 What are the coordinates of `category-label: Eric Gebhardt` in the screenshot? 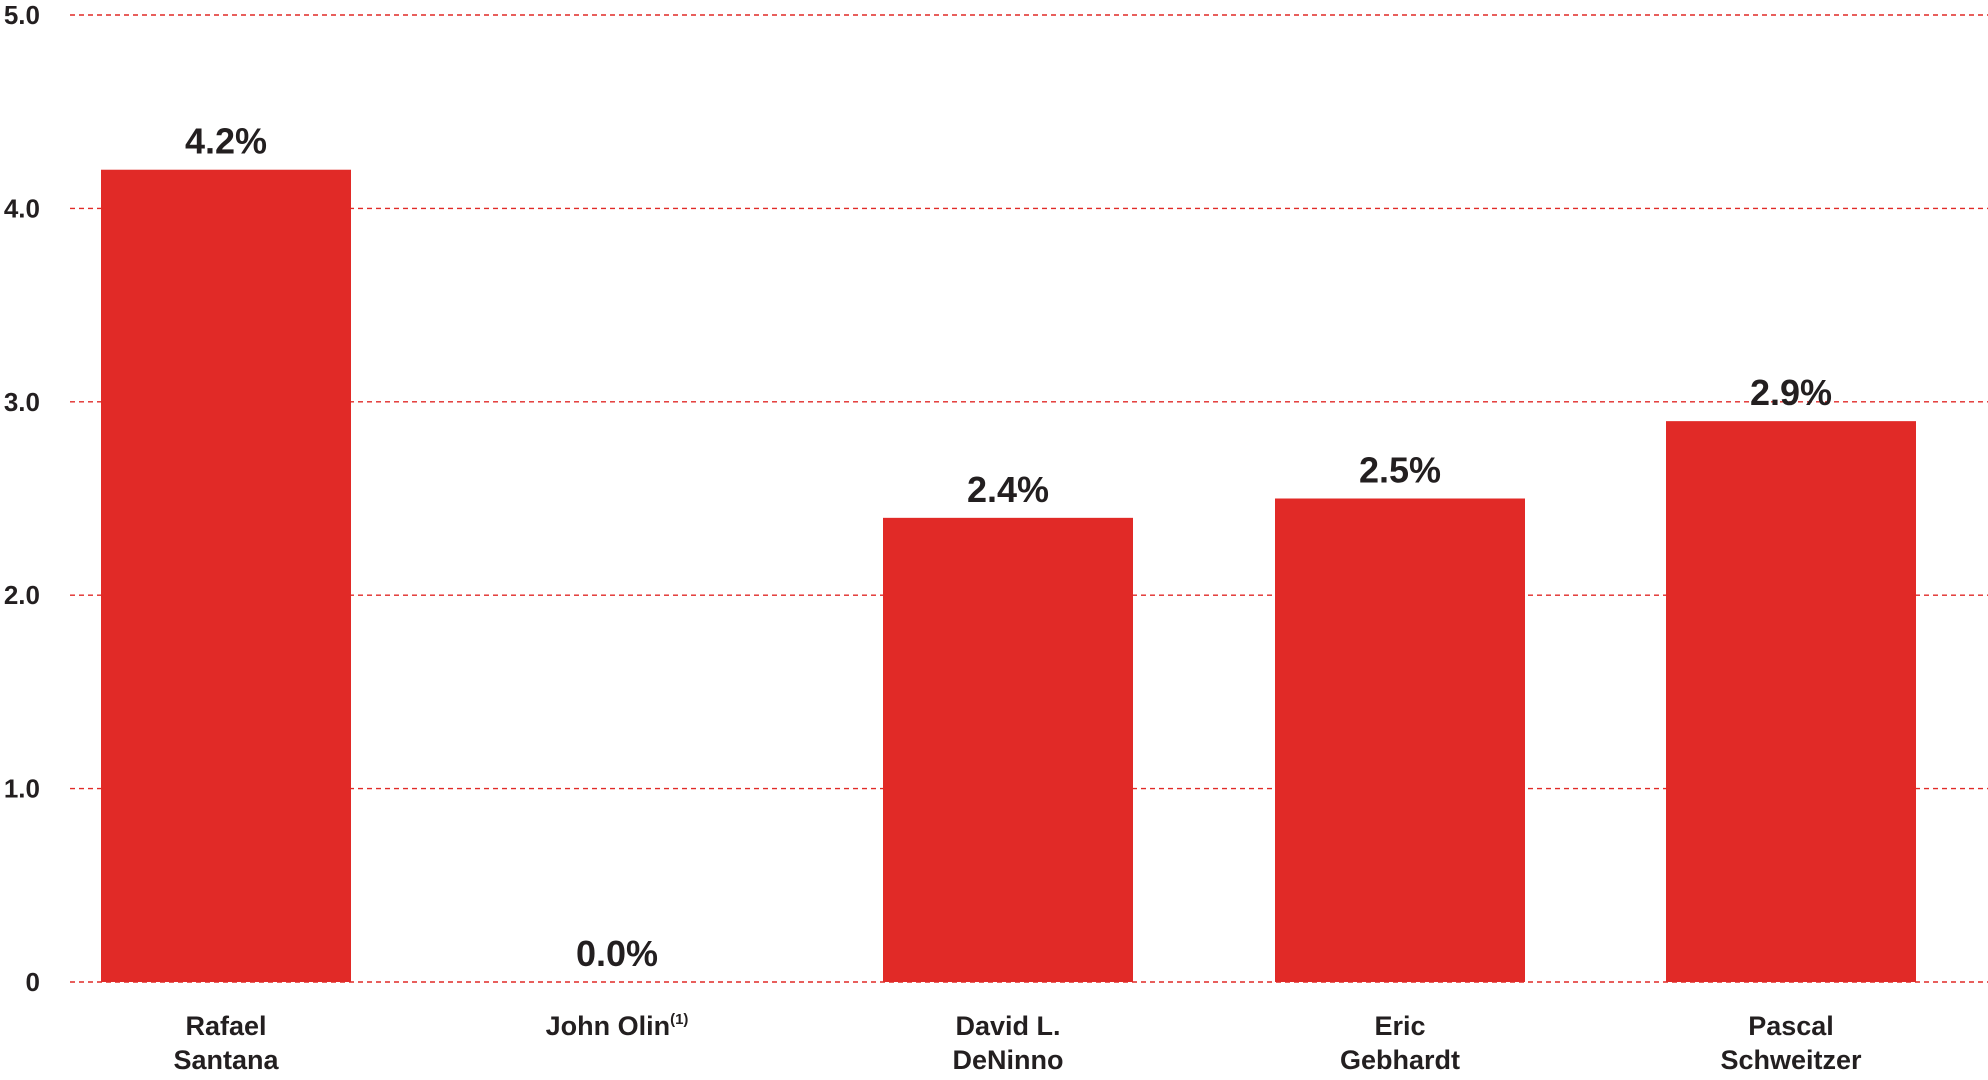 It's located at (1400, 1043).